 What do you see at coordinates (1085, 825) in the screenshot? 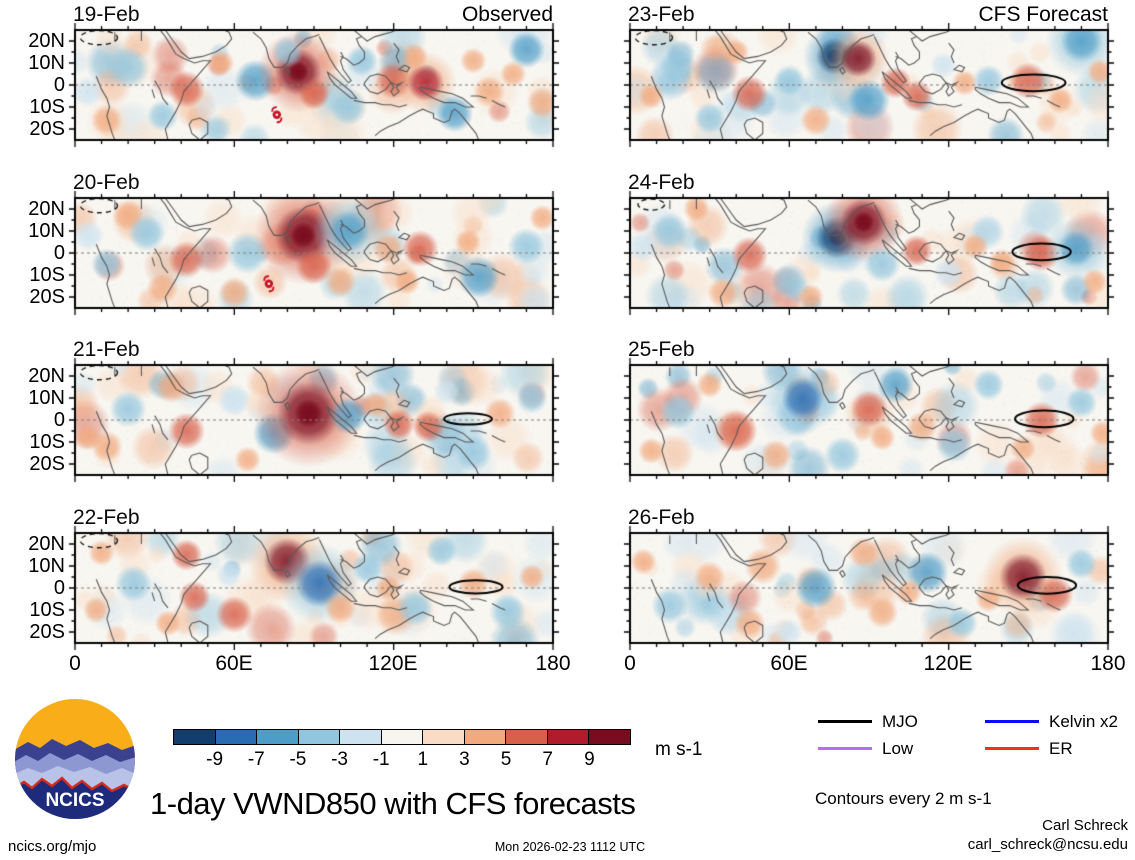
I see `credit-name: Carl Schreck` at bounding box center [1085, 825].